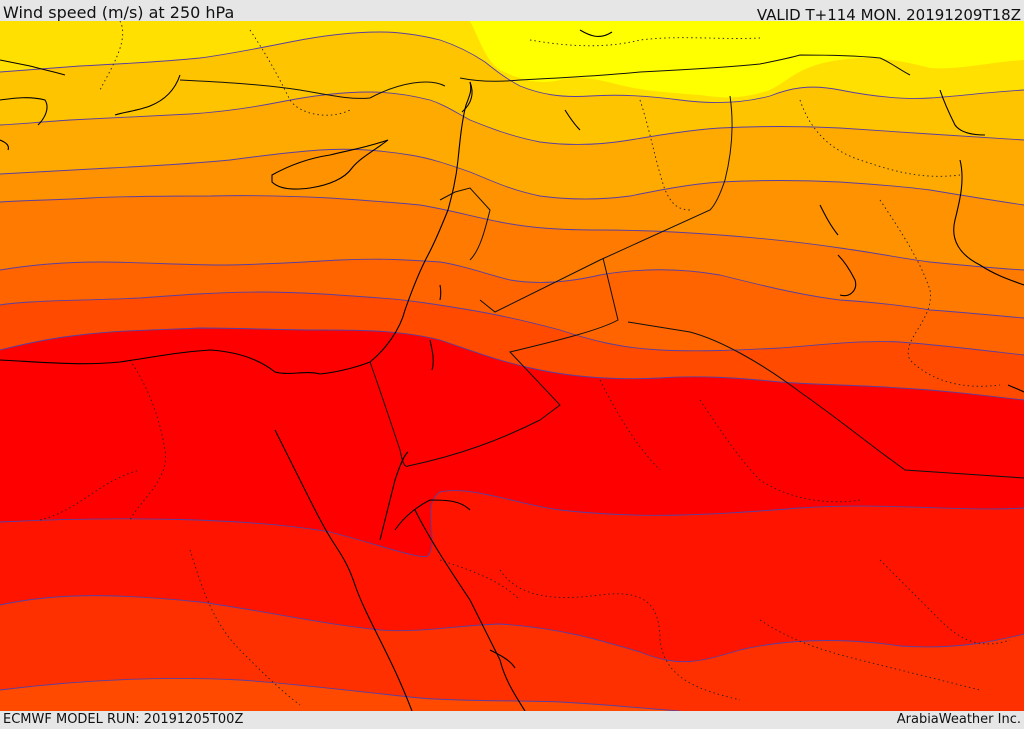 The height and width of the screenshot is (729, 1024). What do you see at coordinates (340, 694) in the screenshot?
I see `band-8-south` at bounding box center [340, 694].